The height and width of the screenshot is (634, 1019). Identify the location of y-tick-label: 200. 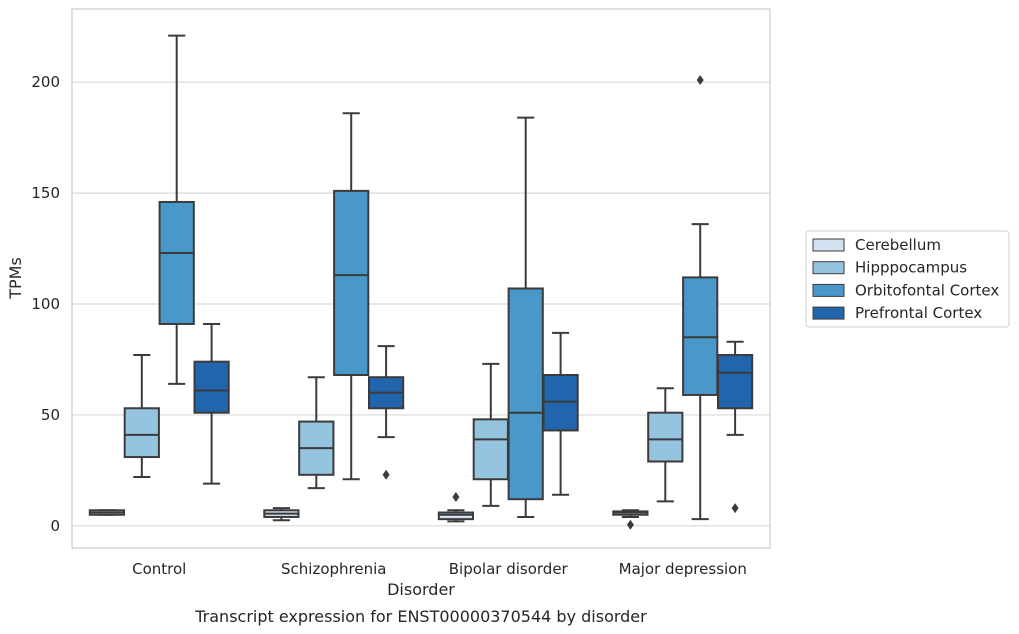
(45, 82).